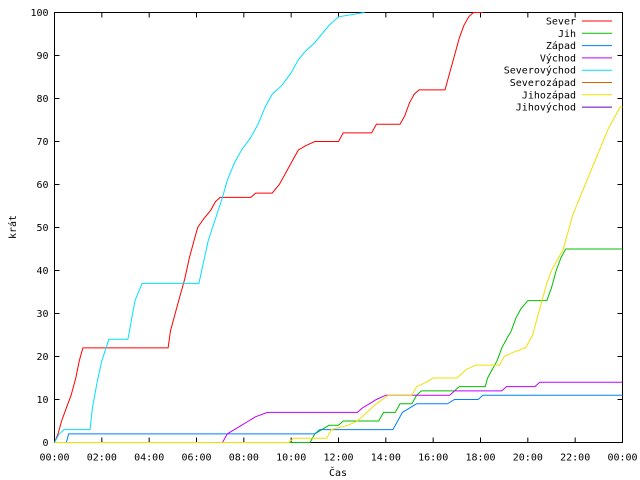 The width and height of the screenshot is (640, 480). What do you see at coordinates (549, 95) in the screenshot?
I see `legend-label: Jihozápad` at bounding box center [549, 95].